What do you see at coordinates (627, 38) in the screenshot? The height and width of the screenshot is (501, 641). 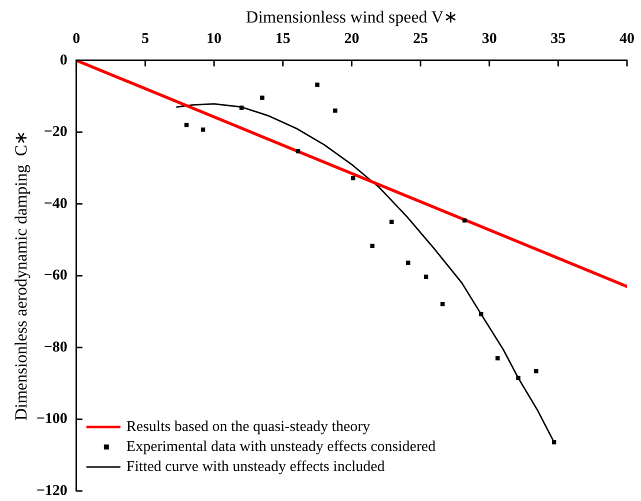 I see `x-tick-label: 40` at bounding box center [627, 38].